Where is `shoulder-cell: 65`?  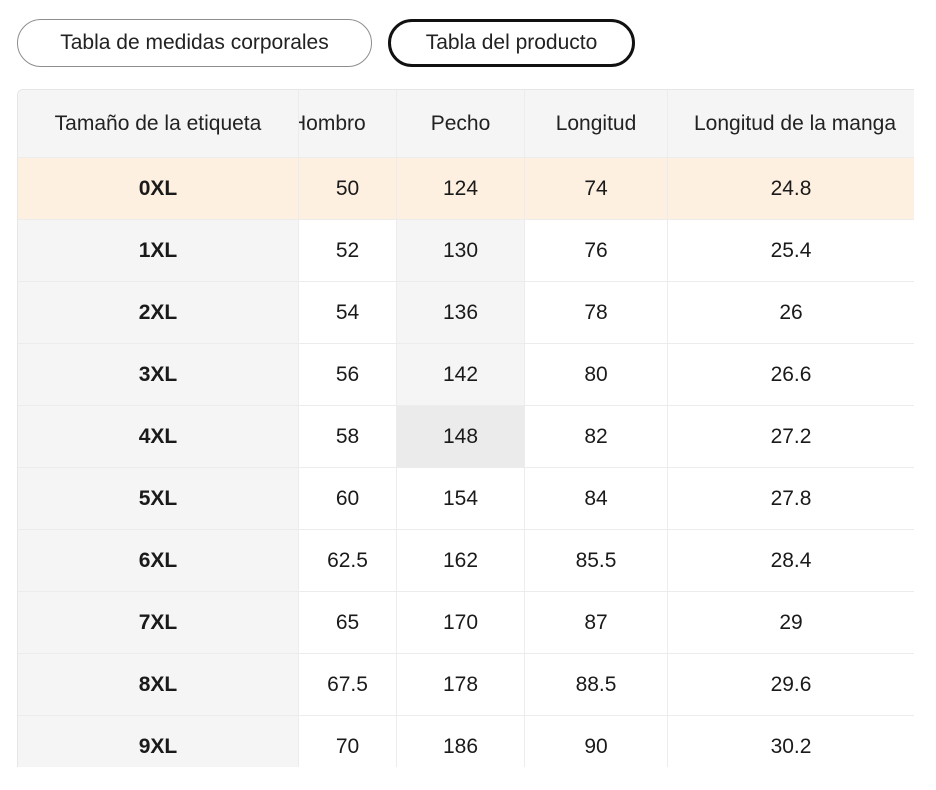 shoulder-cell: 65 is located at coordinates (348, 622).